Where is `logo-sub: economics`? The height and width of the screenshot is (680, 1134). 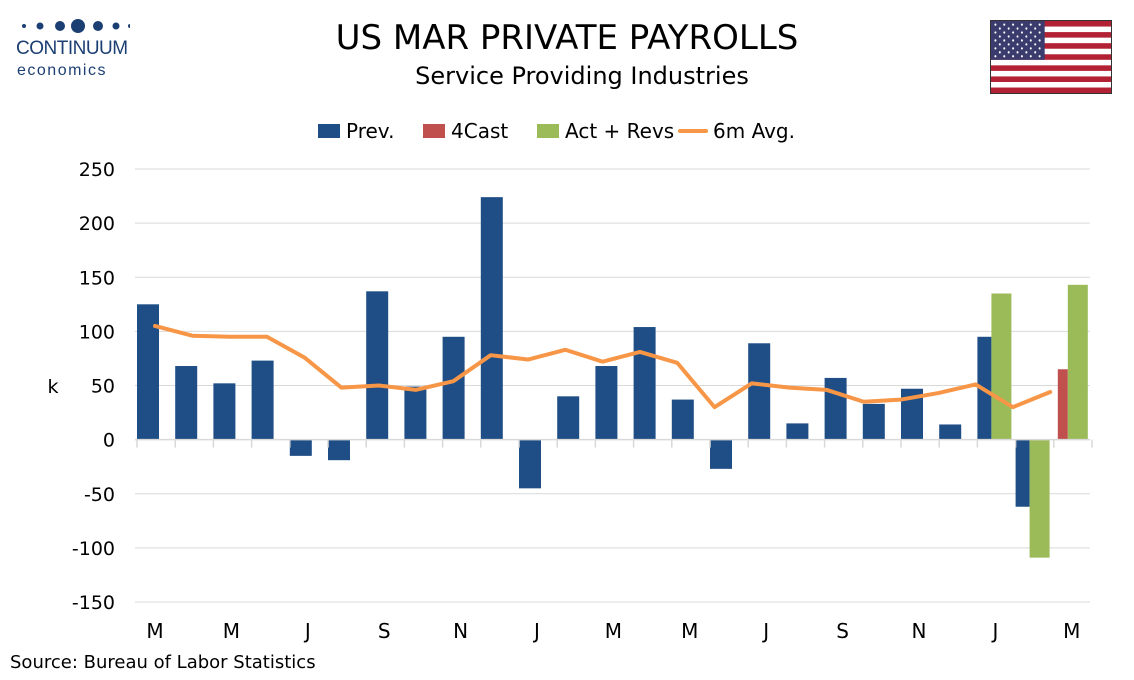
logo-sub: economics is located at coordinates (62, 70).